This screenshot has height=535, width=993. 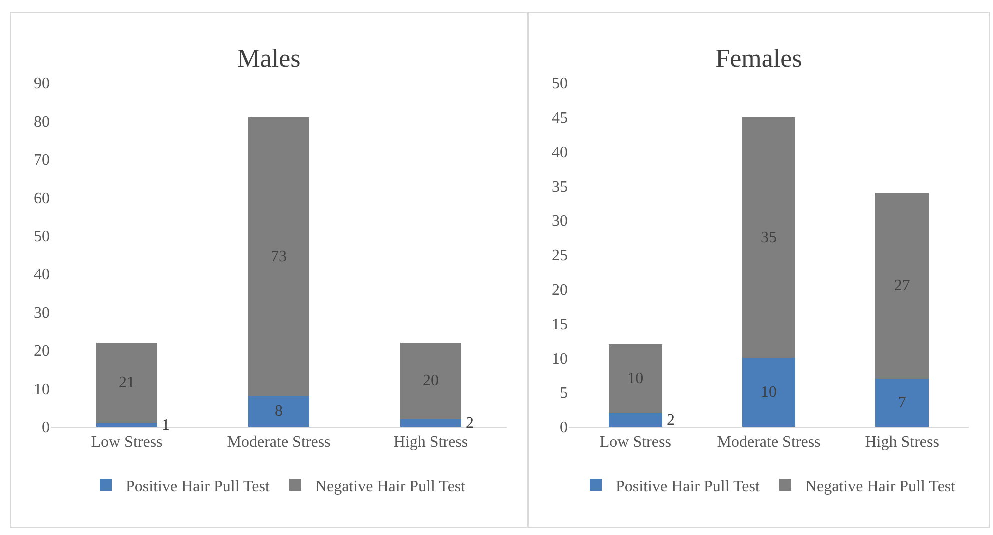 I want to click on y-tick-label: 80, so click(x=42, y=122).